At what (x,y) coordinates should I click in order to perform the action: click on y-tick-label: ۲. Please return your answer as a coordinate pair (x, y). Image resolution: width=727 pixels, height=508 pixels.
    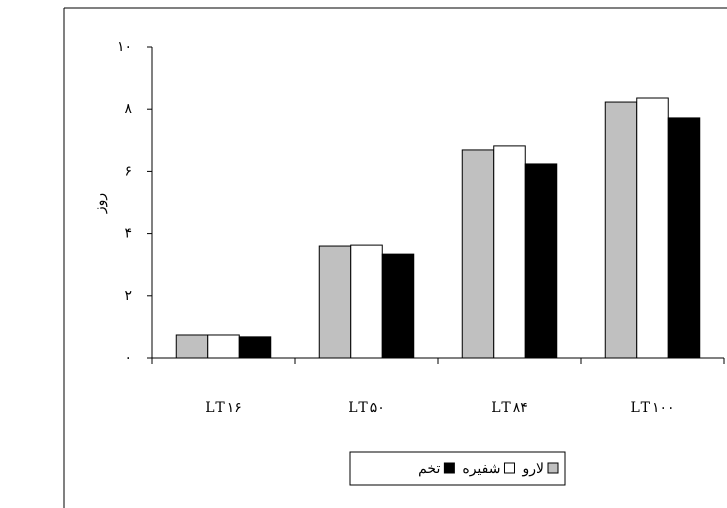
    Looking at the image, I should click on (128, 296).